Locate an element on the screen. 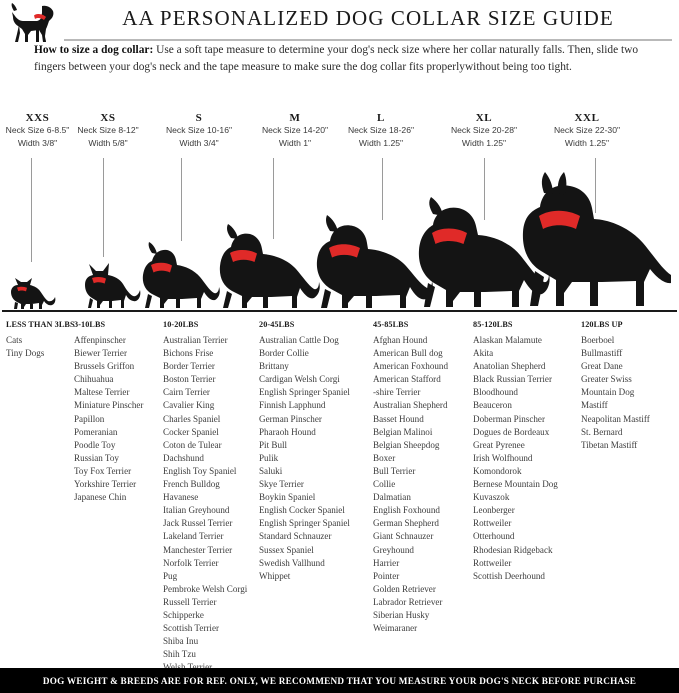 The height and width of the screenshot is (693, 679). dog-silhouette-m is located at coordinates (264, 266).